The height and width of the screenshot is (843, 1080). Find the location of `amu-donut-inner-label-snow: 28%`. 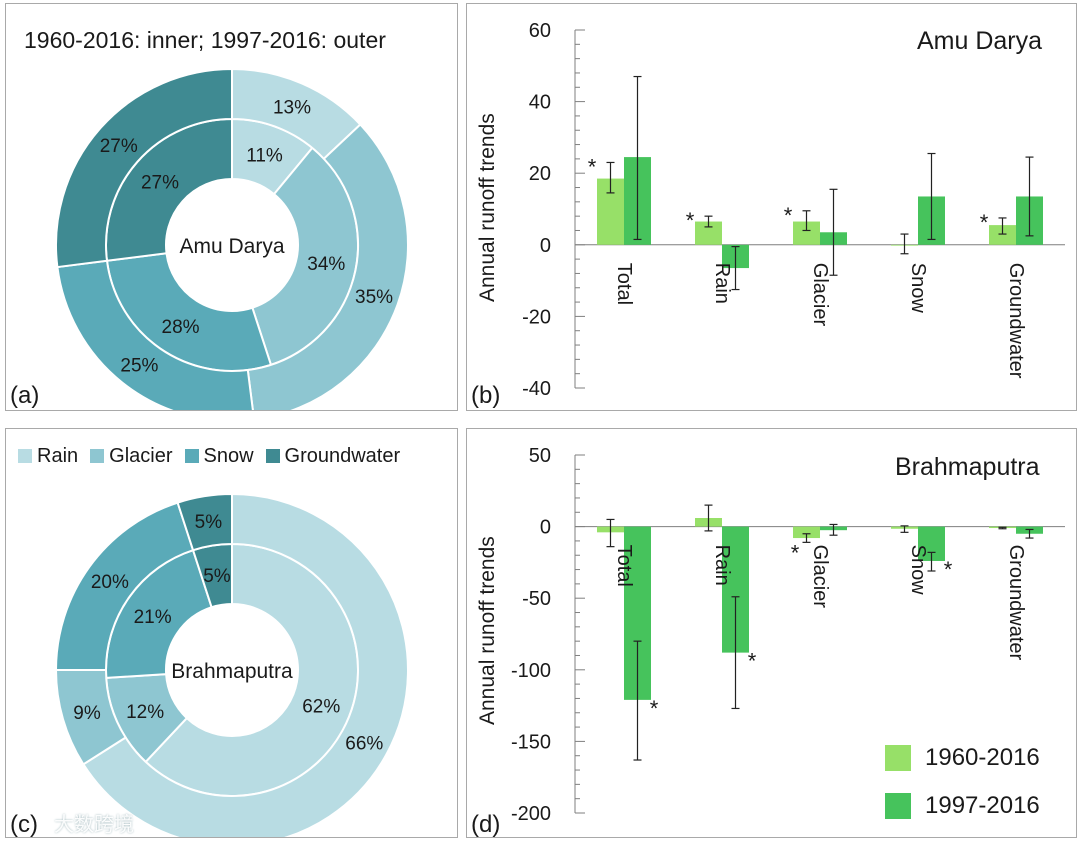

amu-donut-inner-label-snow: 28% is located at coordinates (181, 327).